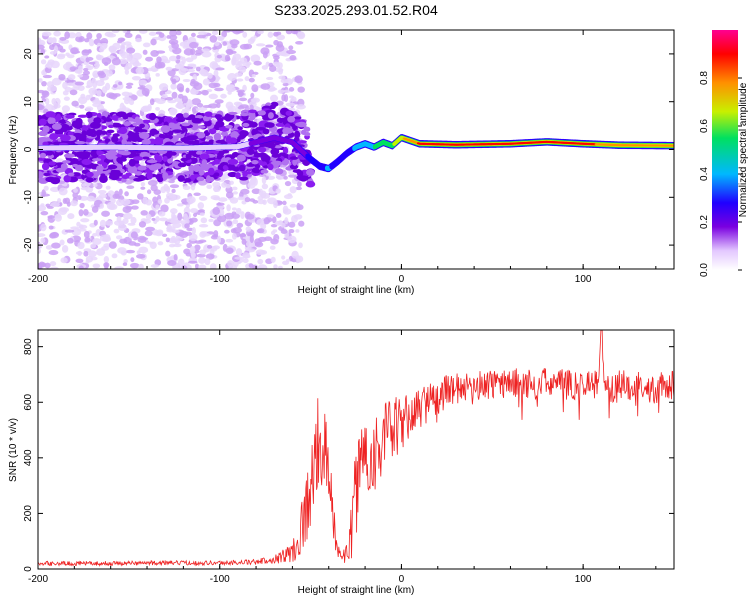 The width and height of the screenshot is (750, 600). What do you see at coordinates (28, 149) in the screenshot?
I see `spectrogram-y-tick-label: 0` at bounding box center [28, 149].